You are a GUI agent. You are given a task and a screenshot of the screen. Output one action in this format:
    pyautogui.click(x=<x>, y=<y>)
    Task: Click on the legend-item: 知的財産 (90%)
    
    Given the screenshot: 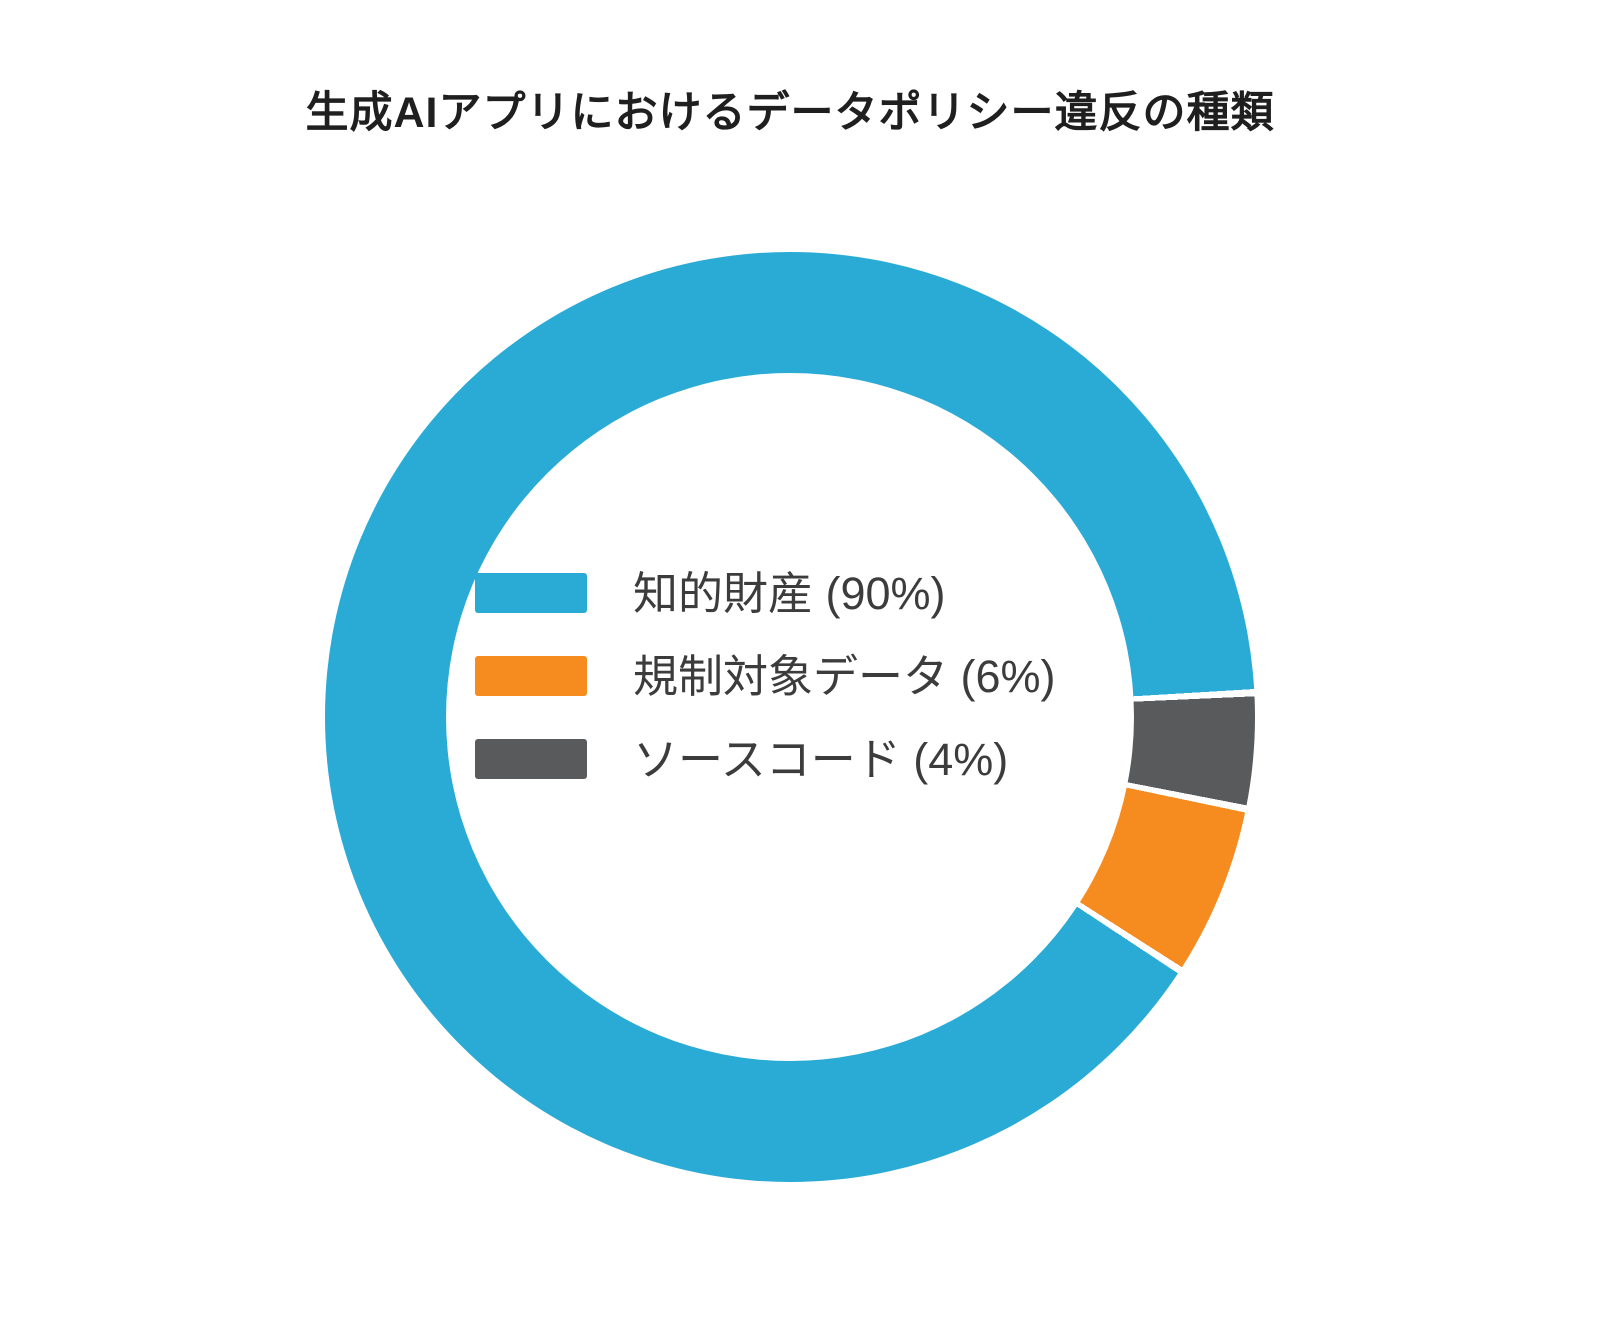 What is the action you would take?
    pyautogui.click(x=765, y=593)
    